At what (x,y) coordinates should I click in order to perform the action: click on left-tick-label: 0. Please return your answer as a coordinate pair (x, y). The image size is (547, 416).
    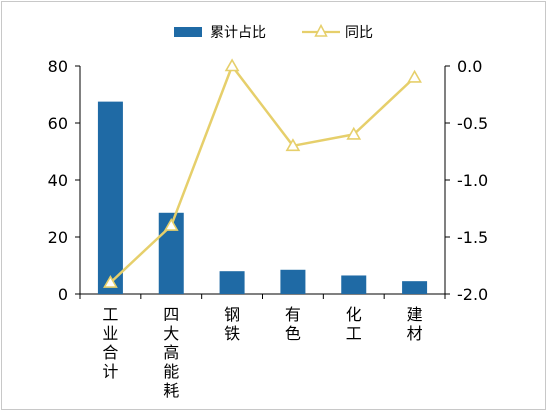
    Looking at the image, I should click on (63, 294).